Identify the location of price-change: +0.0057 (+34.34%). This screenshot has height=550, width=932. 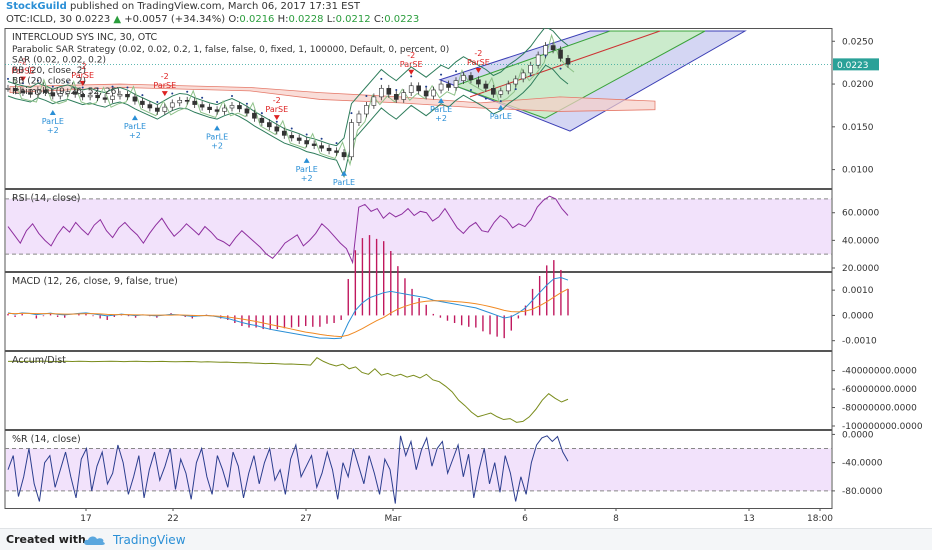
(175, 19).